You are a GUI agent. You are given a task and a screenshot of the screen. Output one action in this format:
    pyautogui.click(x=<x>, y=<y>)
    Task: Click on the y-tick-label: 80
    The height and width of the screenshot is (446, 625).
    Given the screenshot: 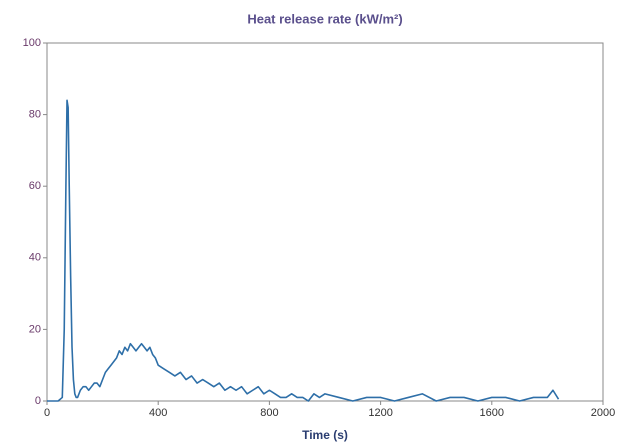 What is the action you would take?
    pyautogui.click(x=35, y=115)
    